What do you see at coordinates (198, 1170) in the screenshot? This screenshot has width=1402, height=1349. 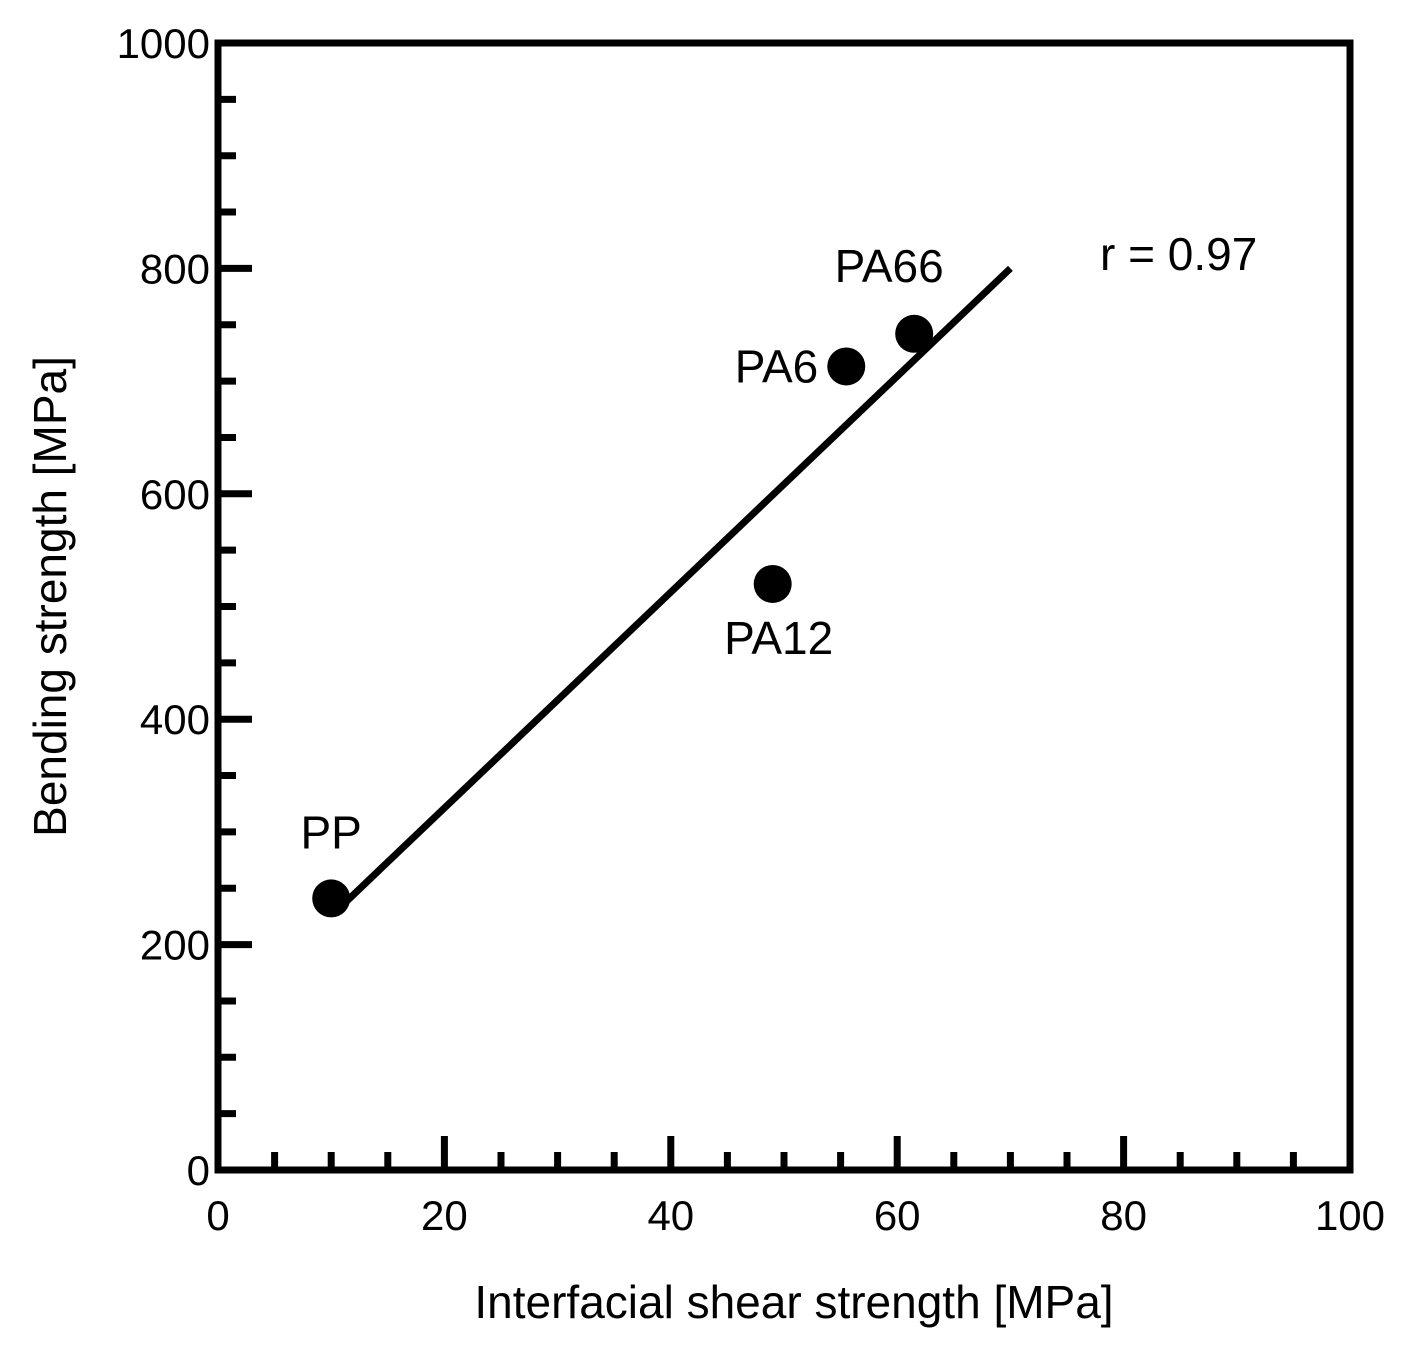 I see `y-tick-label: 0` at bounding box center [198, 1170].